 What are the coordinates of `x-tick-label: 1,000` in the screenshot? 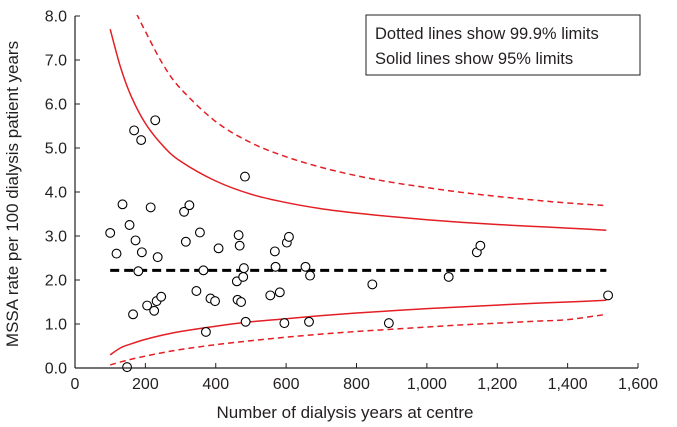 It's located at (427, 384).